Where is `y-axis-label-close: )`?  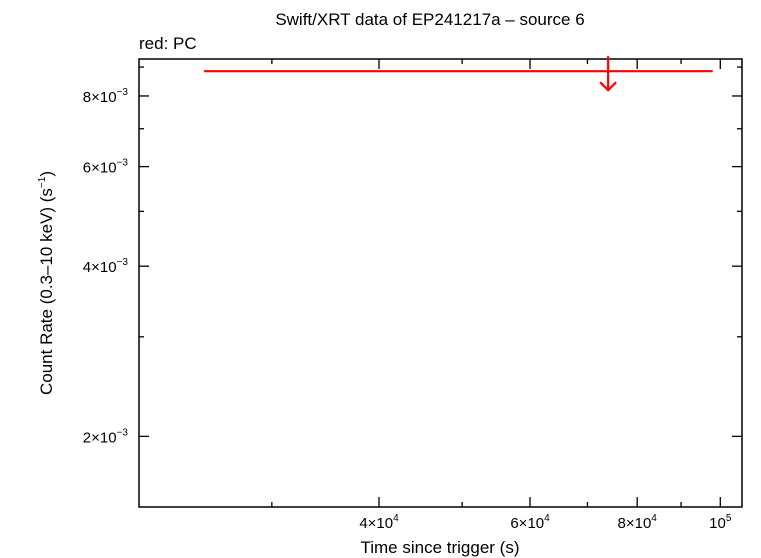
y-axis-label-close: ) is located at coordinates (46, 174).